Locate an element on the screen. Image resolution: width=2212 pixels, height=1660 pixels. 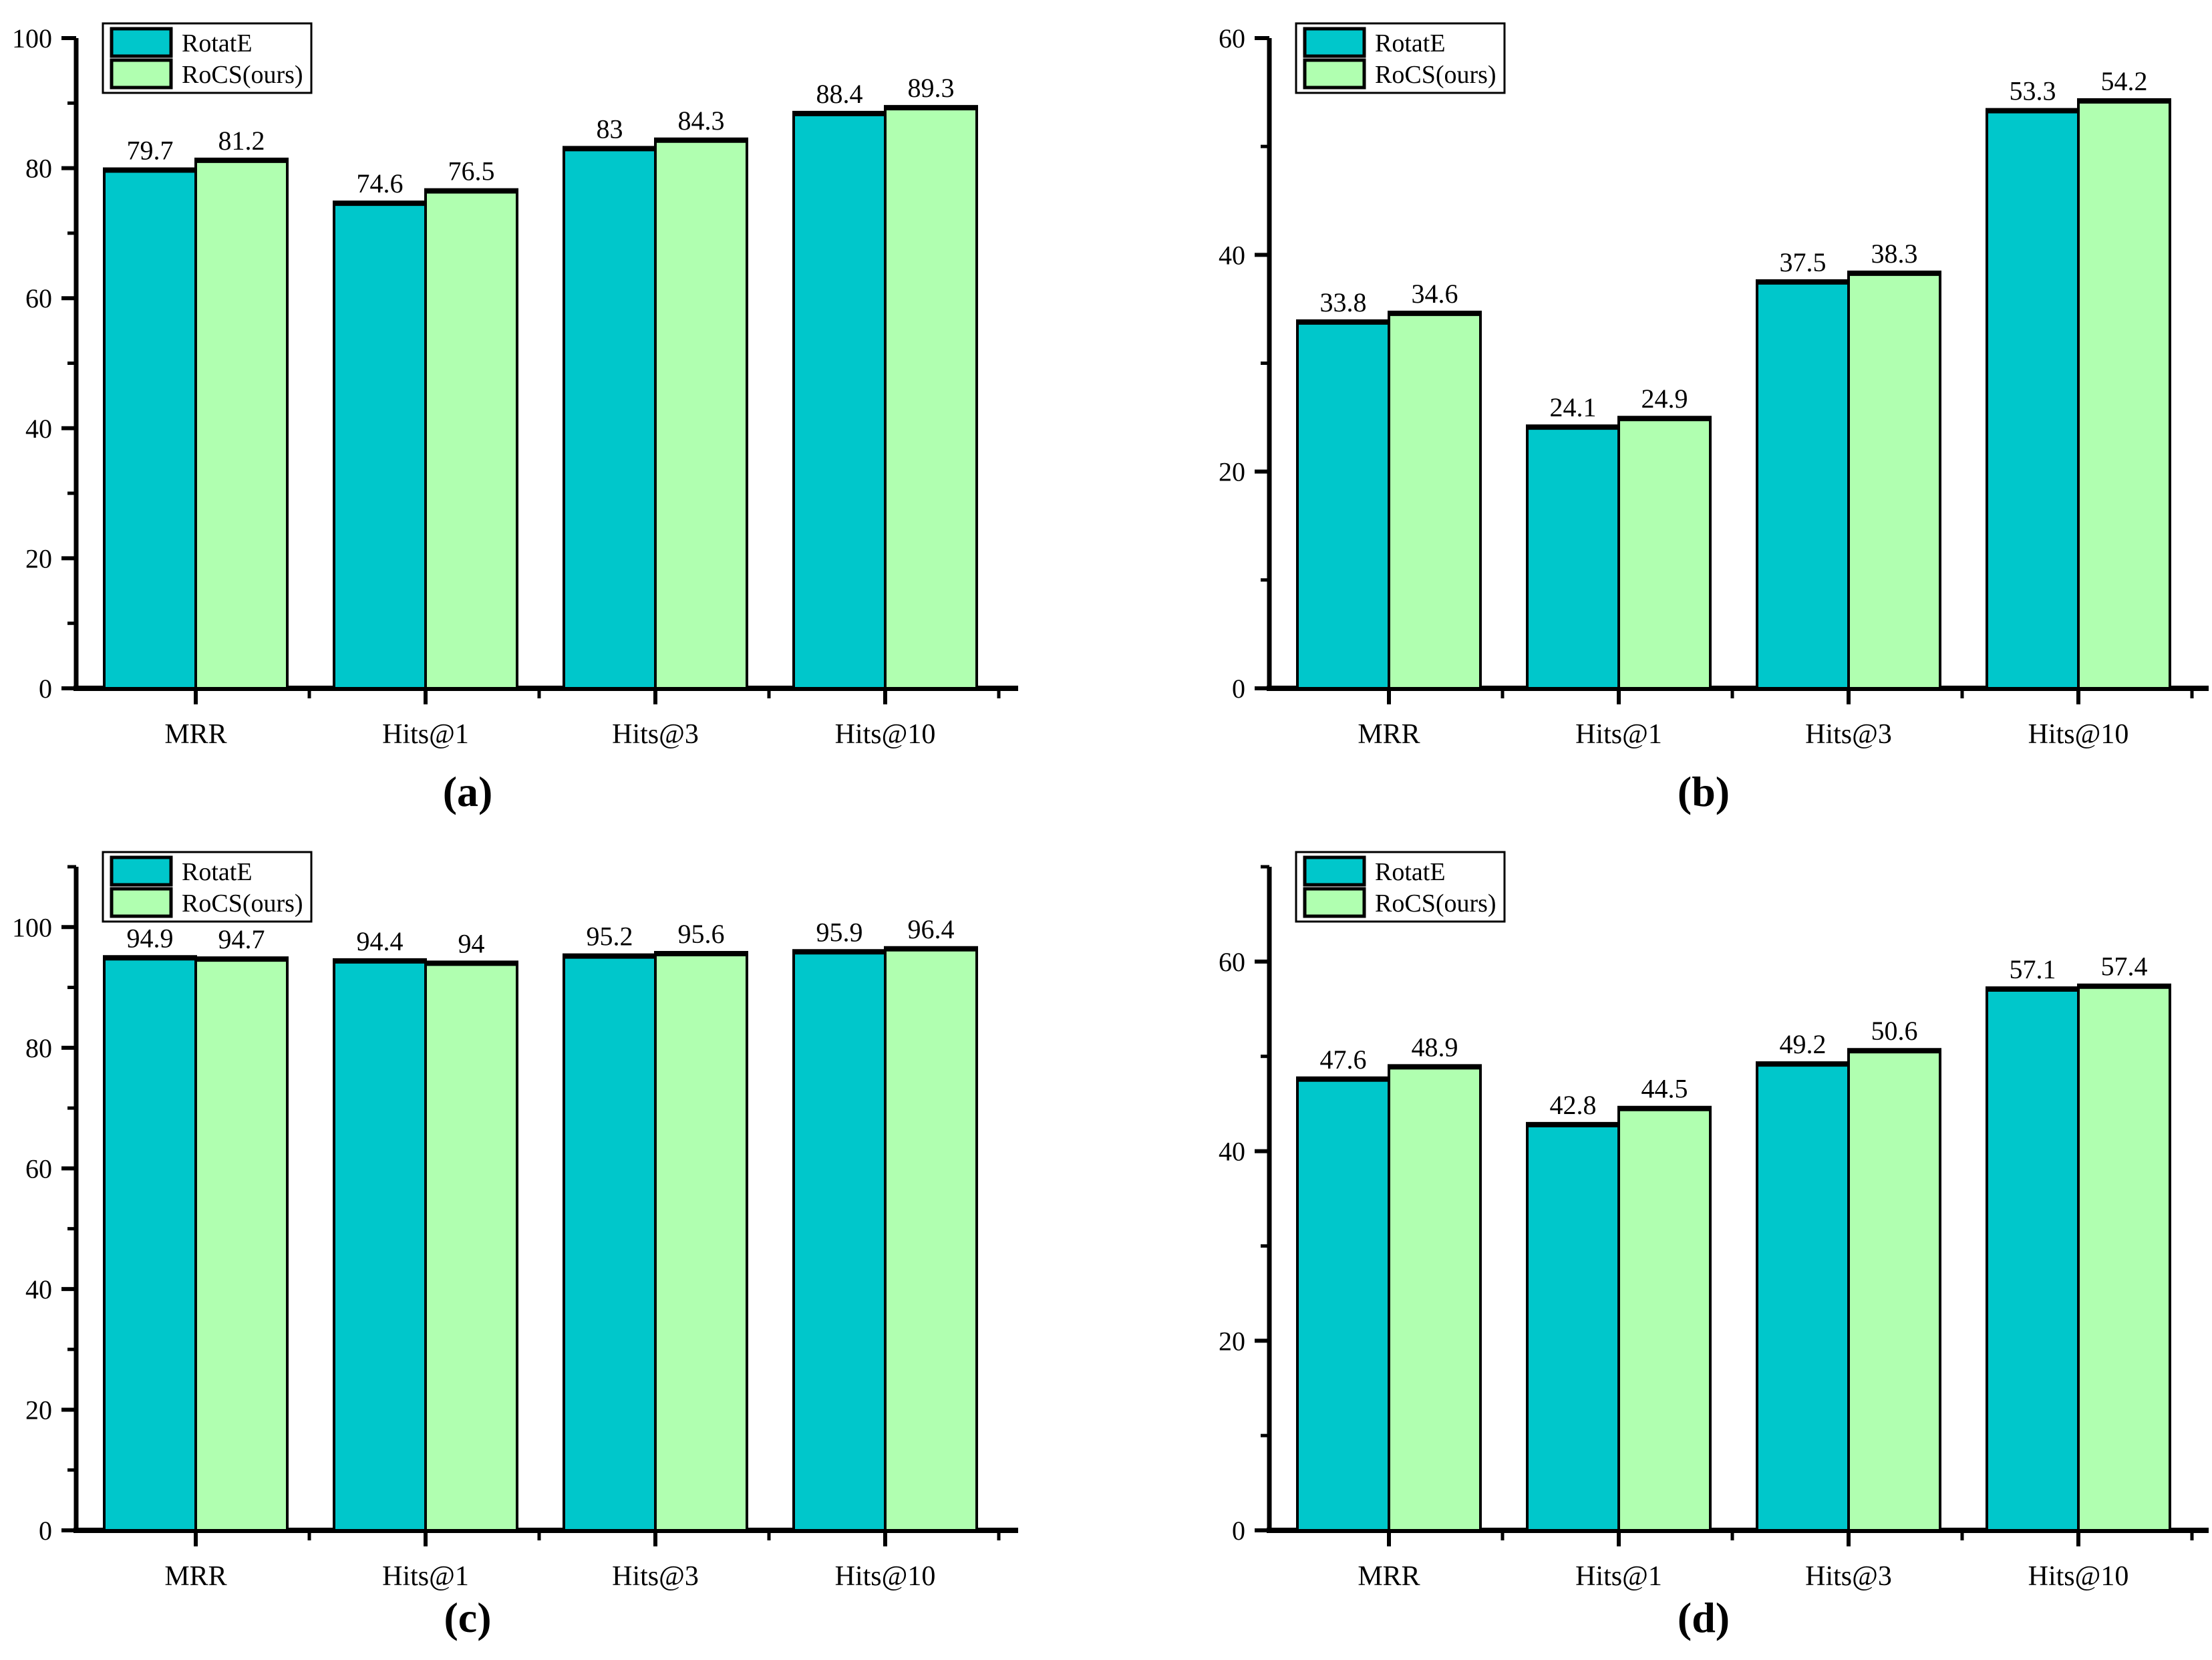
value-label: 79.7 is located at coordinates (150, 151).